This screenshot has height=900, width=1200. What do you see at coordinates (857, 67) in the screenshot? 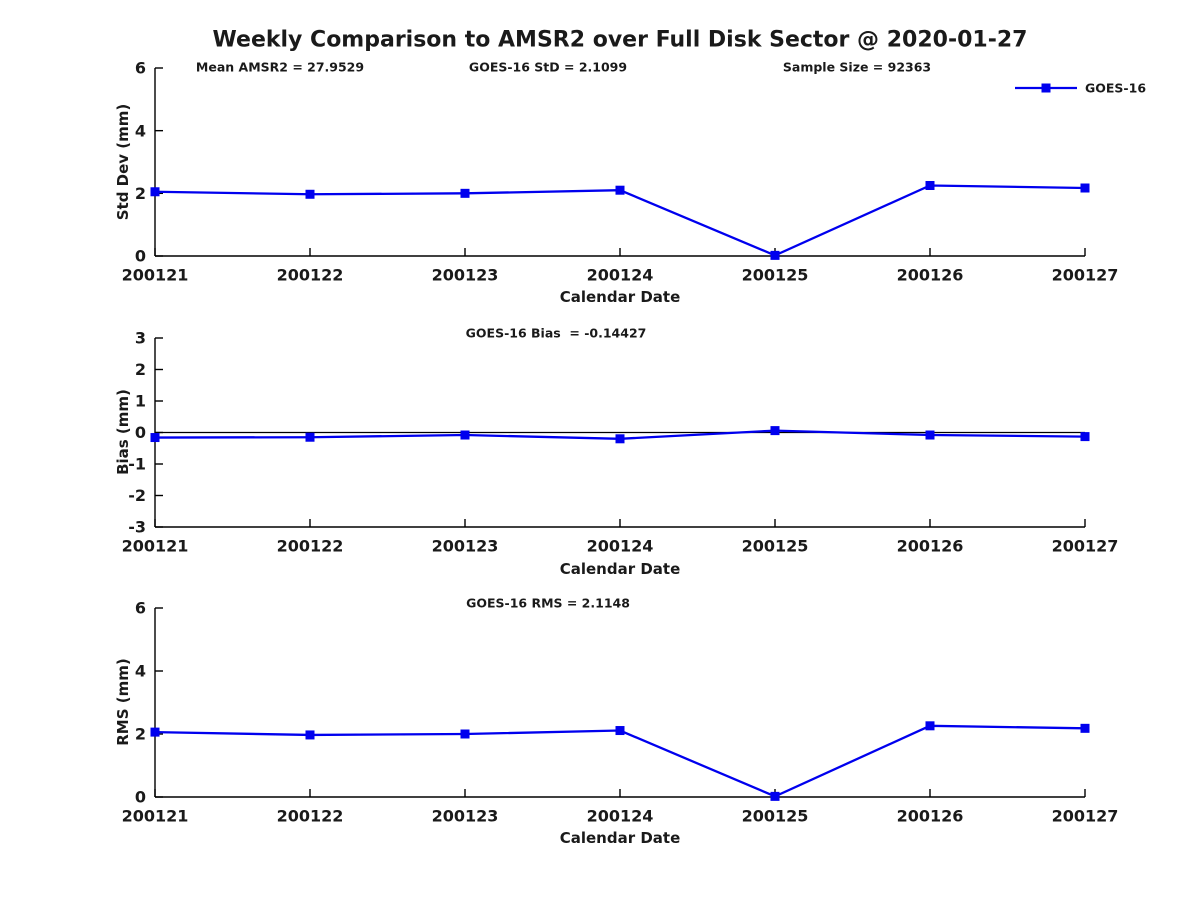
I see `annotation-sample-size: Sample Size = 92363` at bounding box center [857, 67].